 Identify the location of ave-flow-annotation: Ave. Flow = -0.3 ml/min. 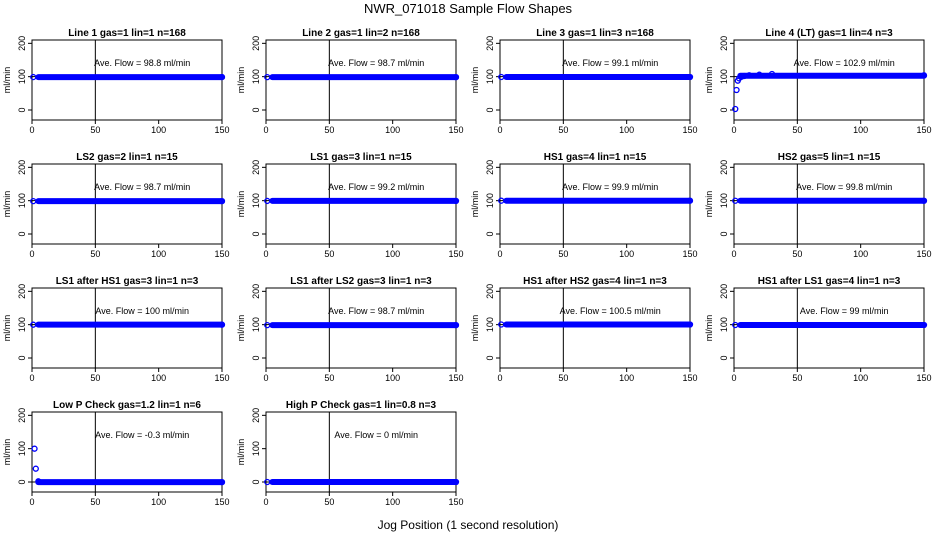
(142, 435).